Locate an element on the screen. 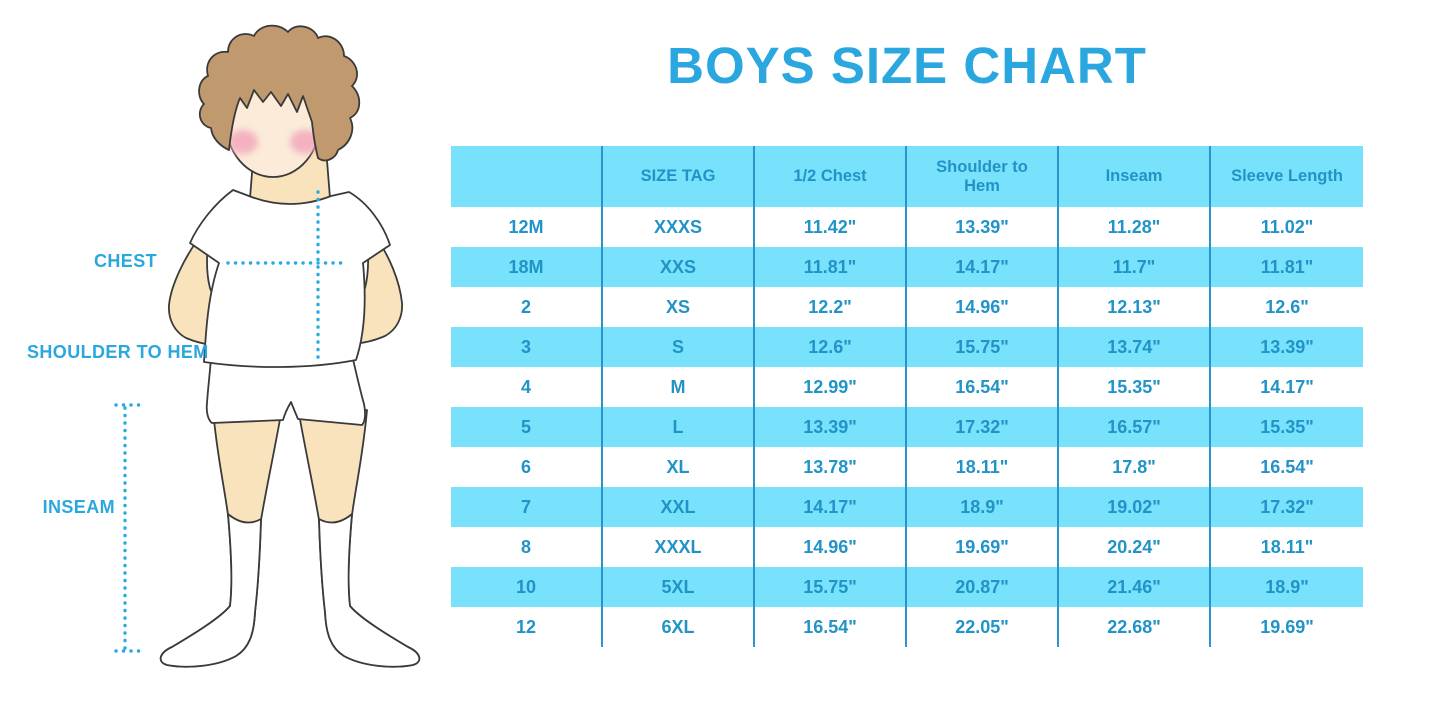 The image size is (1445, 723). measurement-cell: 17.8" is located at coordinates (1135, 467).